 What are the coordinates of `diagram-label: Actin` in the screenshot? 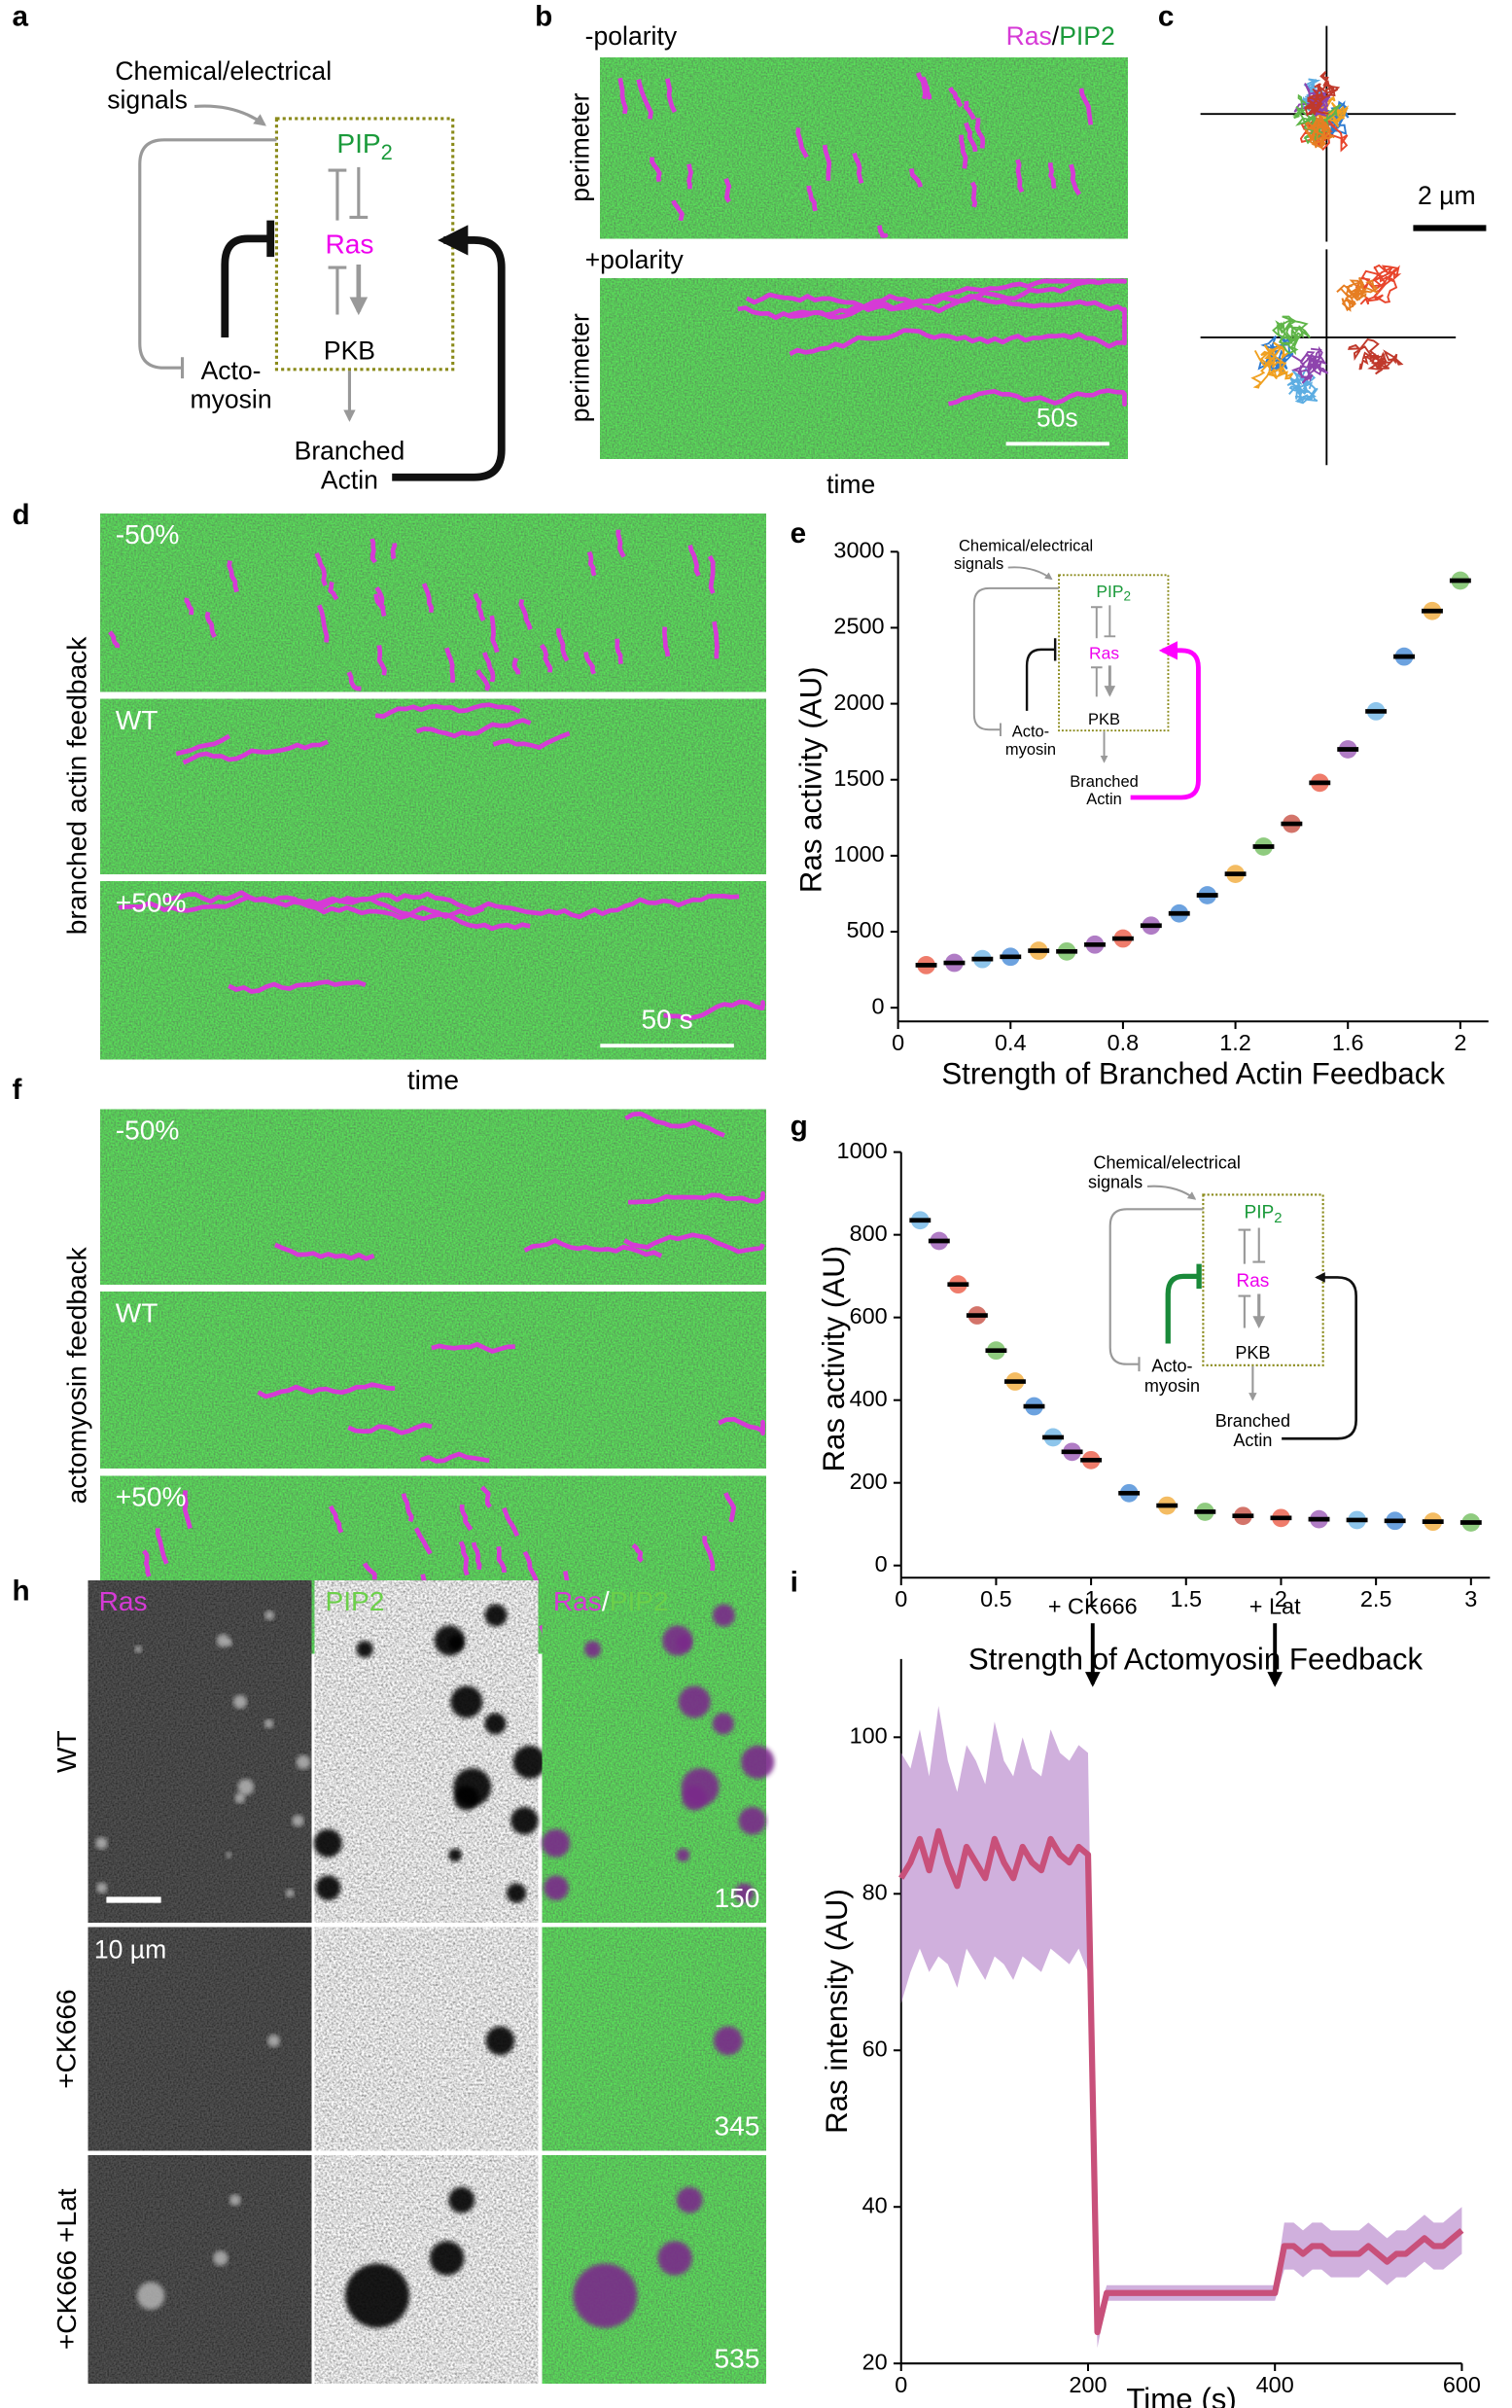 It's located at (349, 479).